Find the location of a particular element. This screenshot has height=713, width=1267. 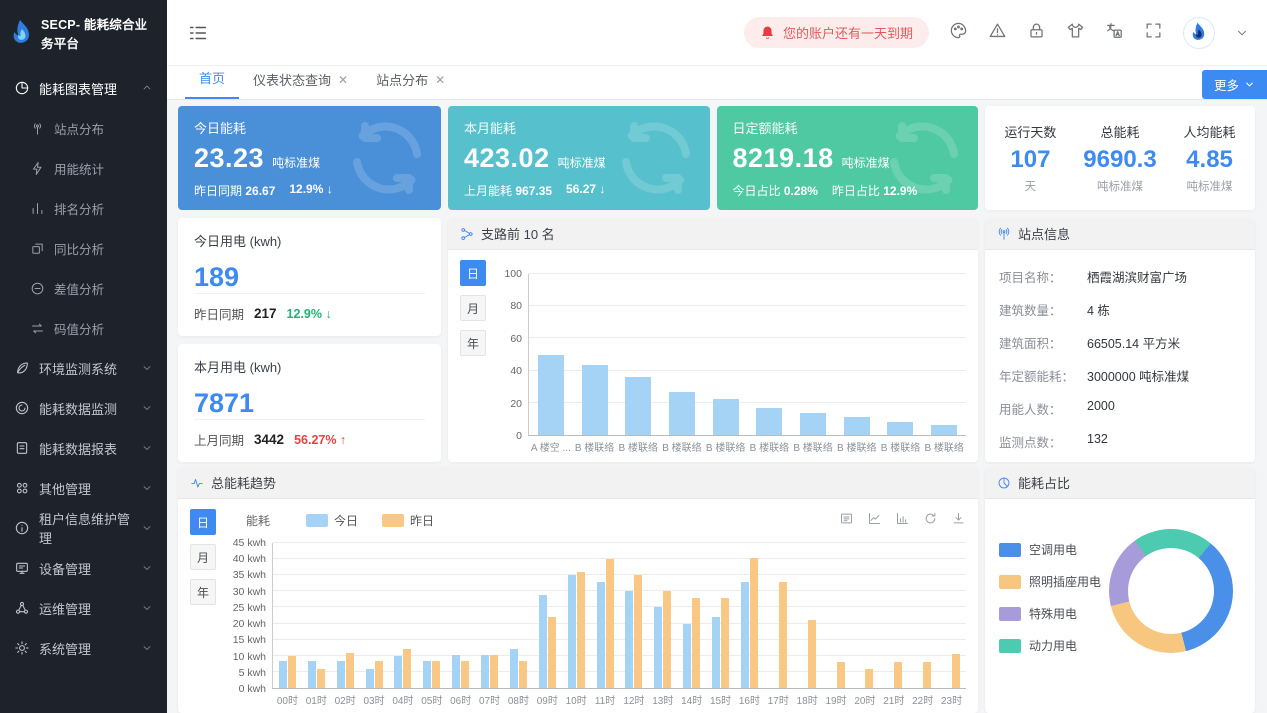

sidebar-item-运维管理: 运维管理 is located at coordinates (83, 608).